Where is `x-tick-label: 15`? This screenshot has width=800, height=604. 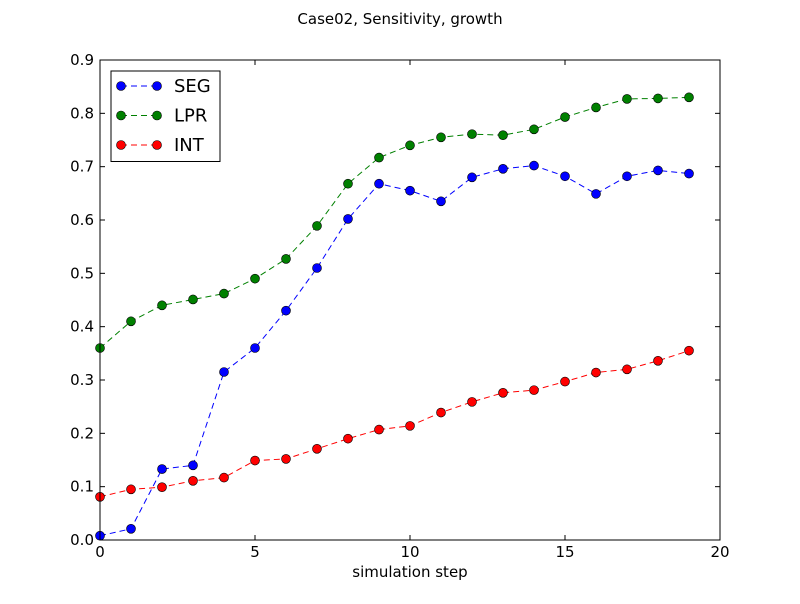
x-tick-label: 15 is located at coordinates (564, 552).